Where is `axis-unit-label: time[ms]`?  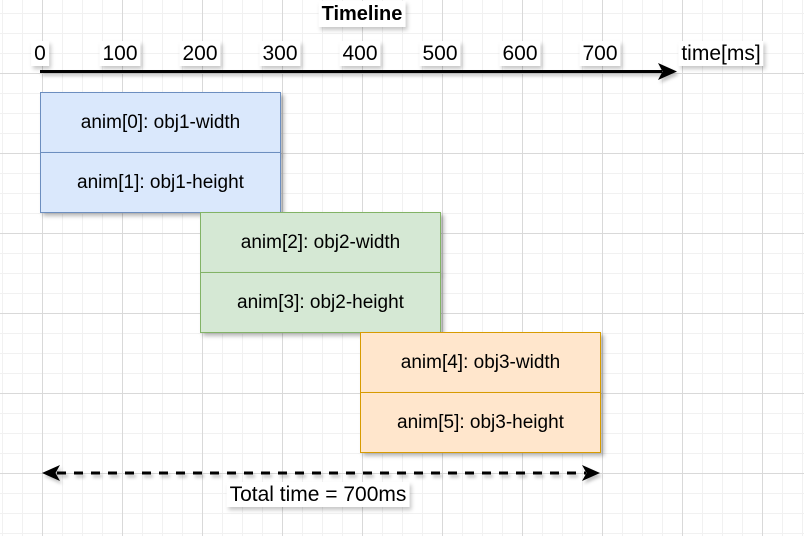
axis-unit-label: time[ms] is located at coordinates (721, 53).